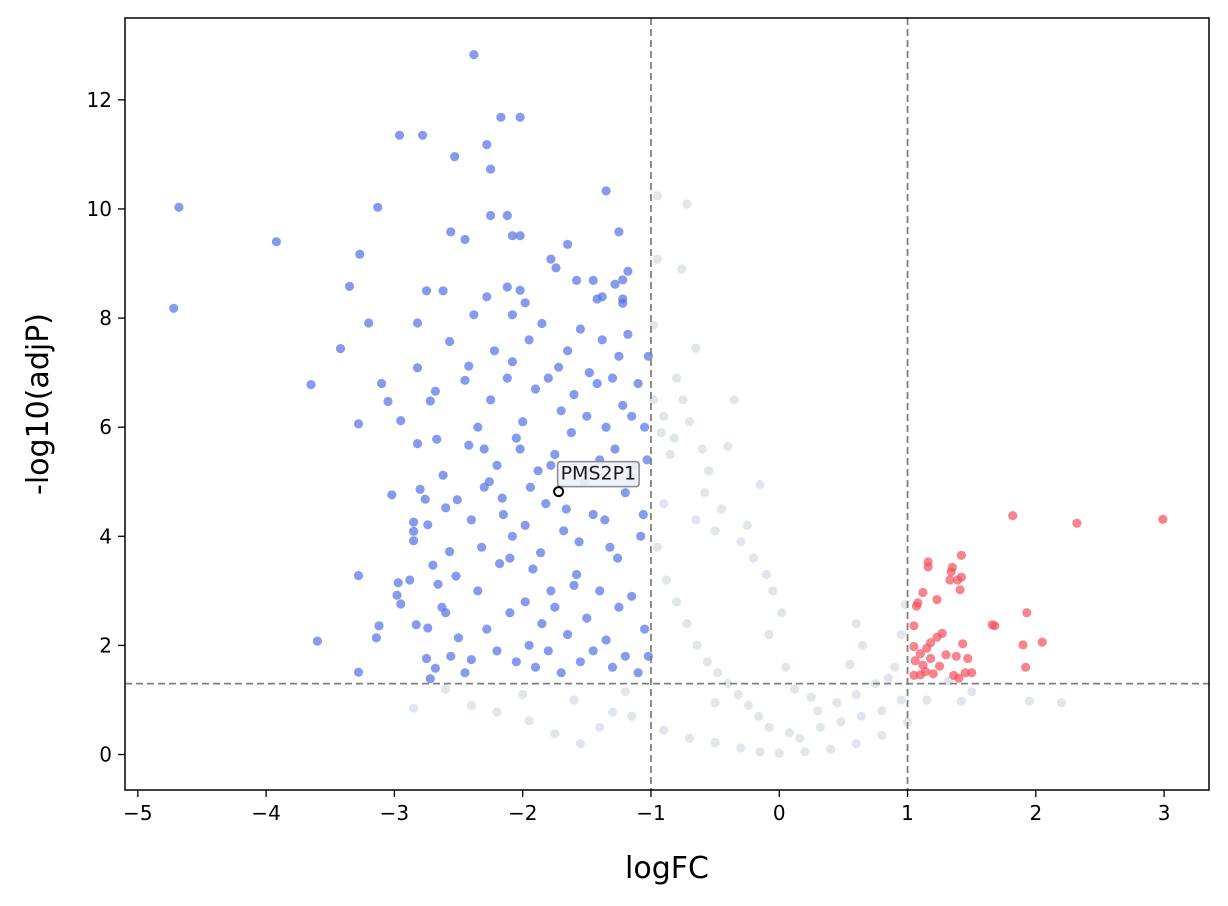 This screenshot has width=1228, height=906. I want to click on x-tick-label-5: 0, so click(779, 813).